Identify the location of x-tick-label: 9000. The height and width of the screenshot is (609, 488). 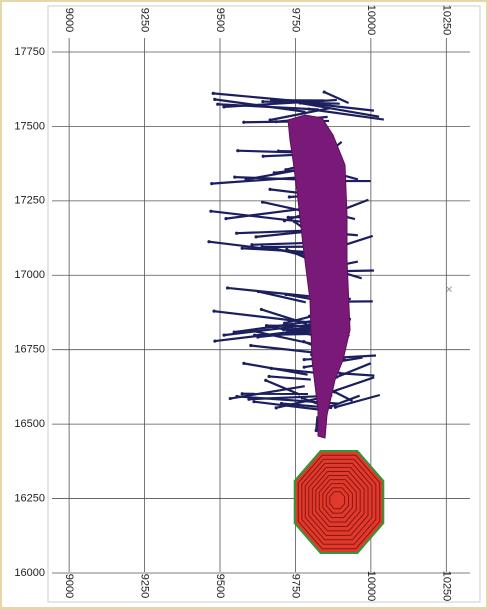
(69, 20).